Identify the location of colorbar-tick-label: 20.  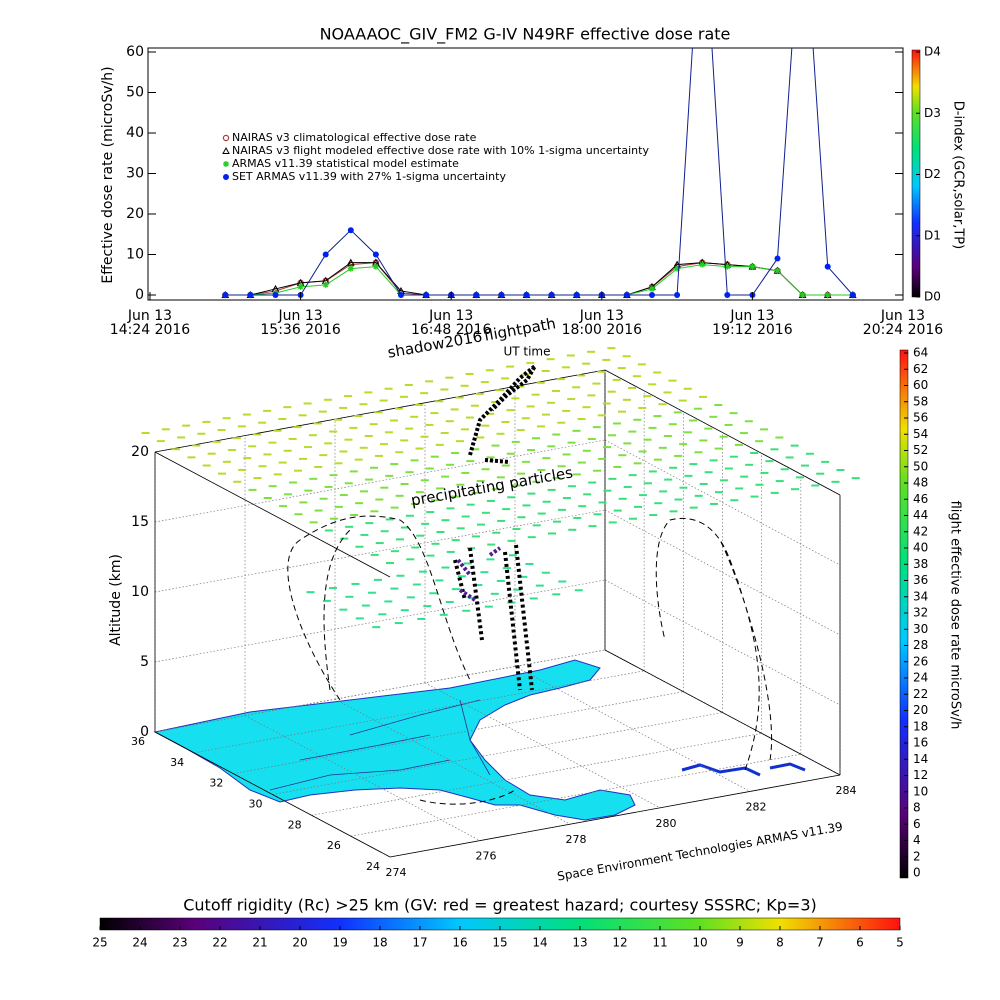
(299, 943).